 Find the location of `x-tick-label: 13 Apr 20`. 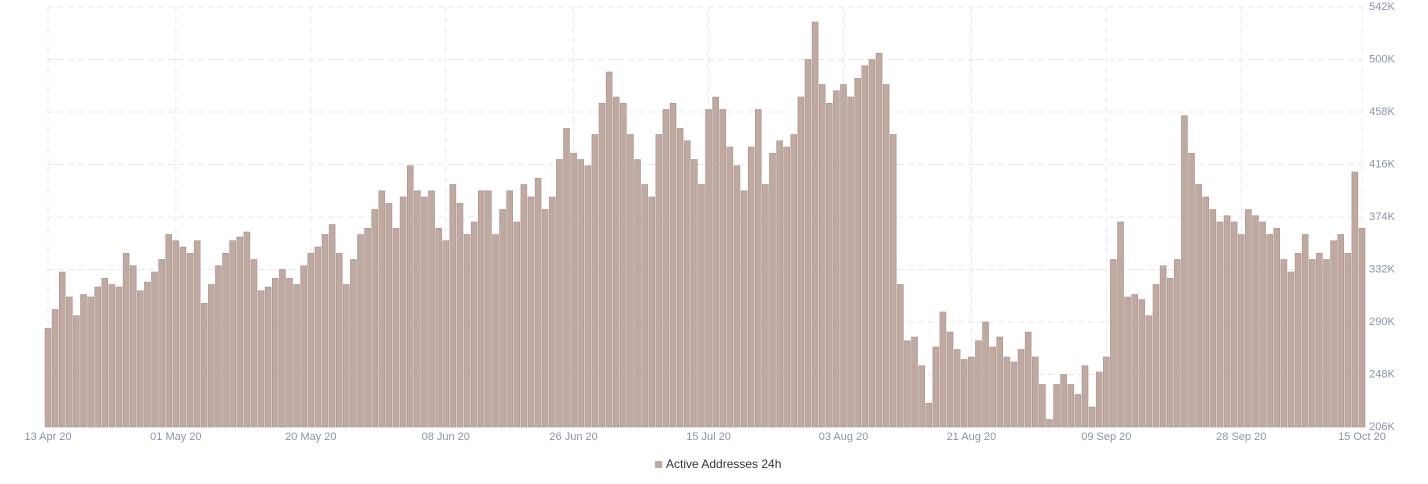

x-tick-label: 13 Apr 20 is located at coordinates (47, 437).